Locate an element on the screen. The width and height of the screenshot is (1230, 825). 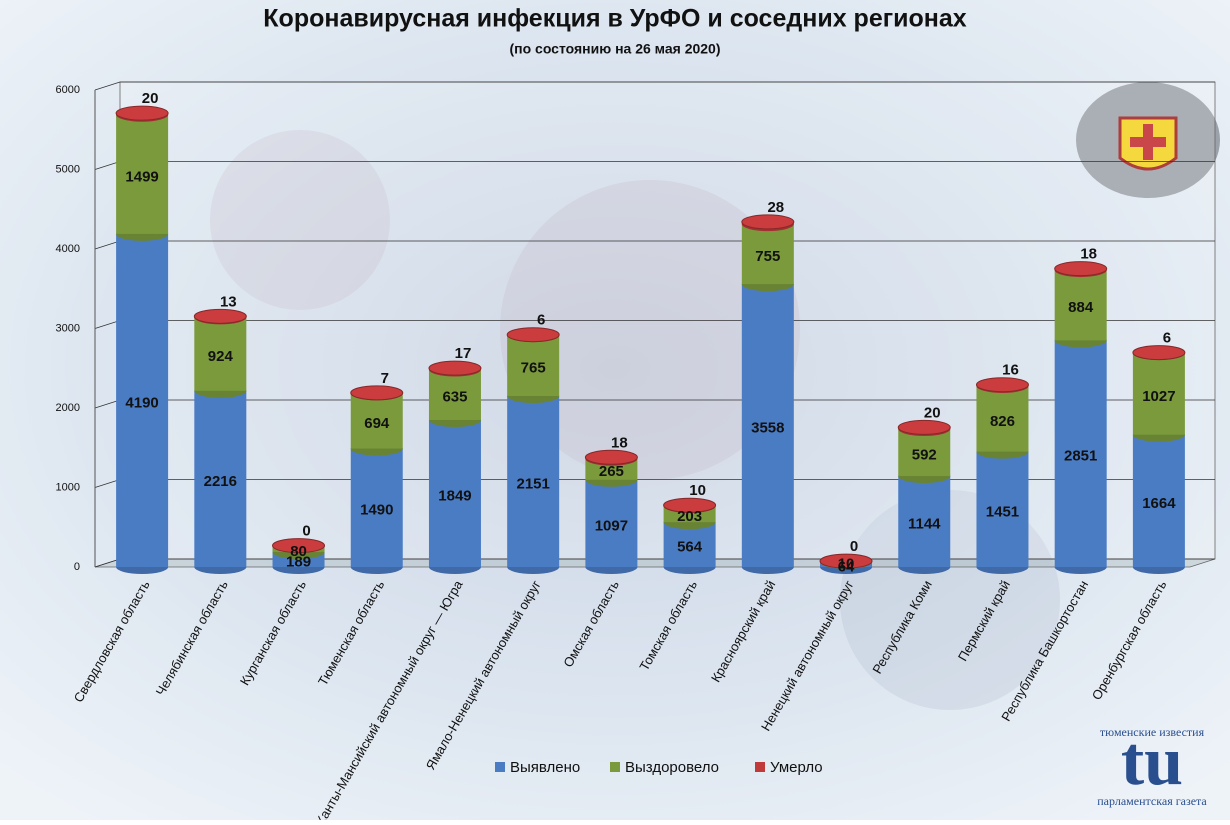
value-label: 635 is located at coordinates (454, 397).